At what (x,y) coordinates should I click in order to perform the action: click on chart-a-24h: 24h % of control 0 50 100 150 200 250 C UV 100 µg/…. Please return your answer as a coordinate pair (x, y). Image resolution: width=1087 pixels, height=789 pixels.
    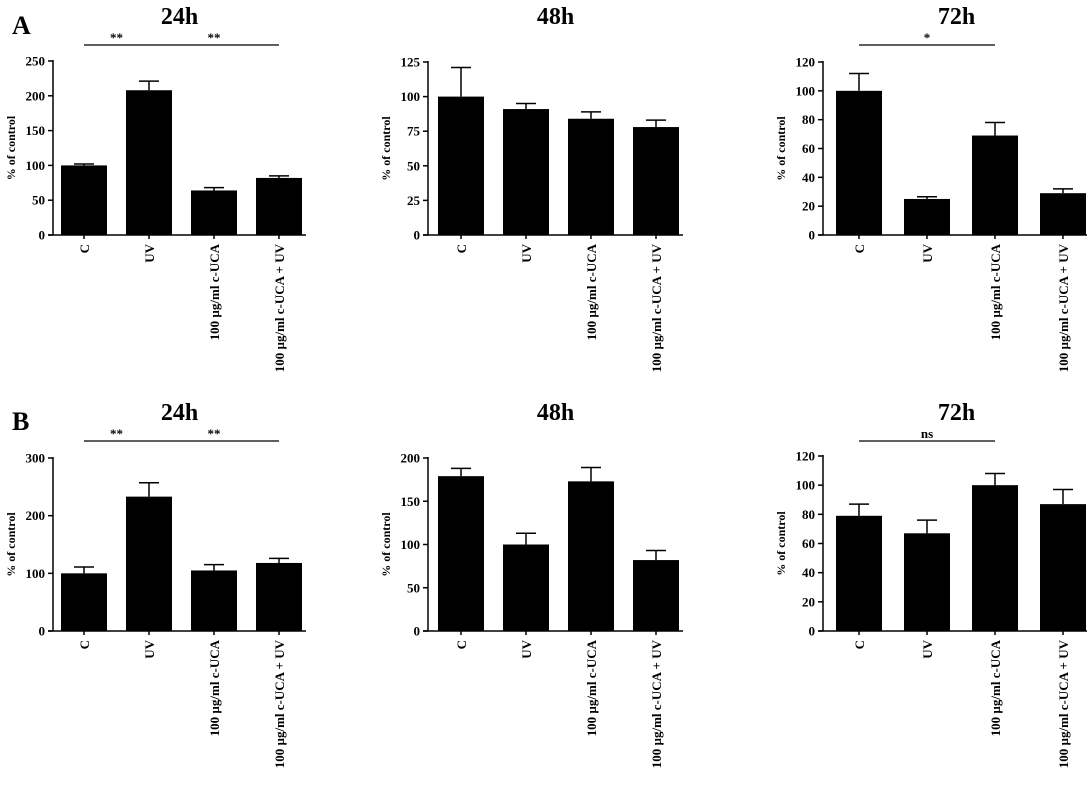
    Looking at the image, I should click on (155, 188).